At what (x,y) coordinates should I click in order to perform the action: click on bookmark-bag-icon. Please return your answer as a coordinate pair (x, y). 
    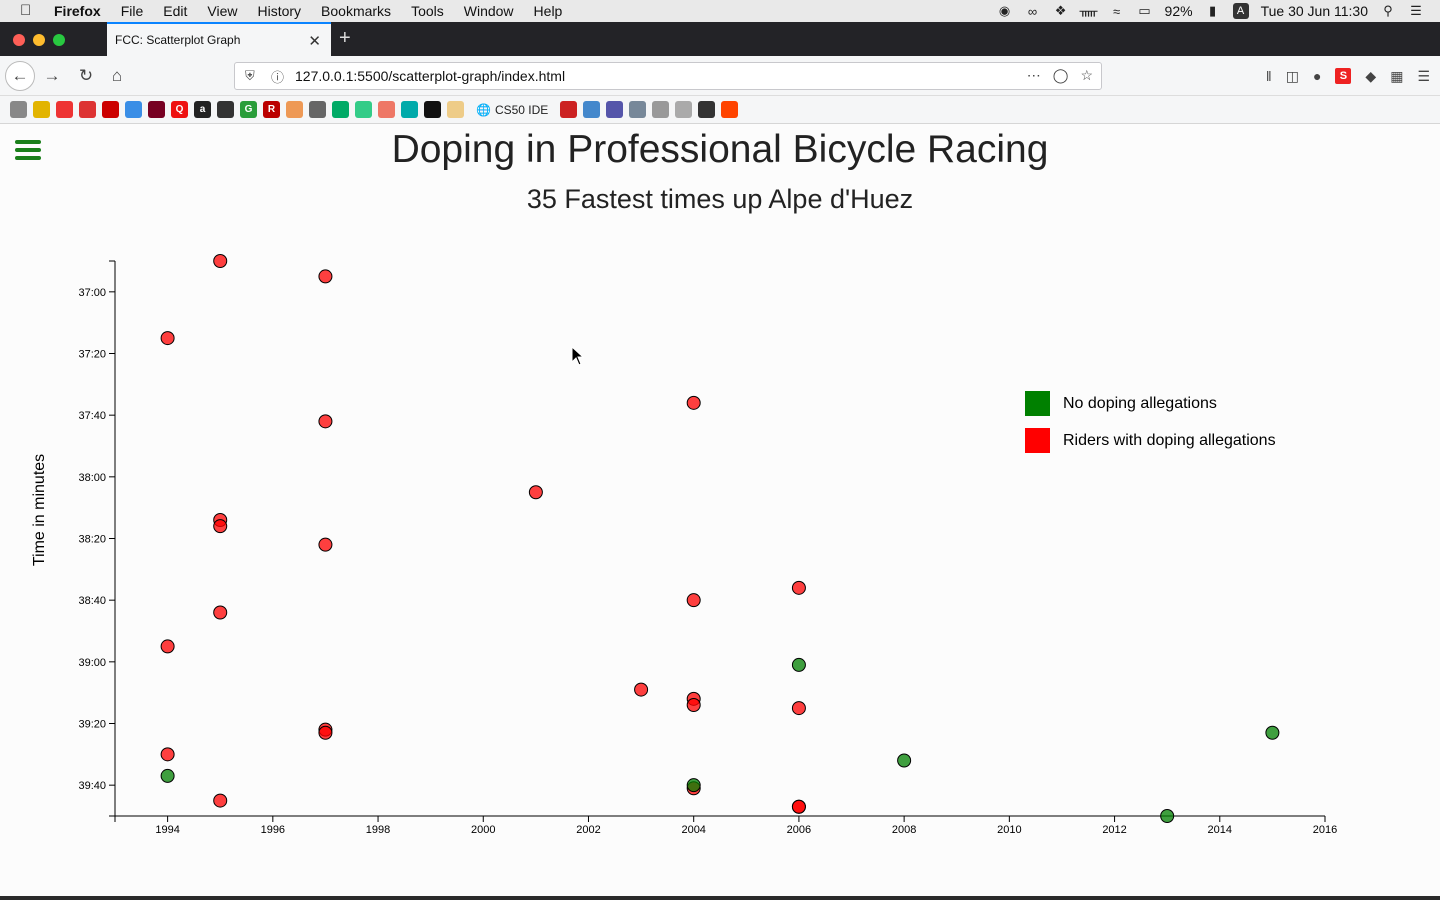
    Looking at the image, I should click on (87, 109).